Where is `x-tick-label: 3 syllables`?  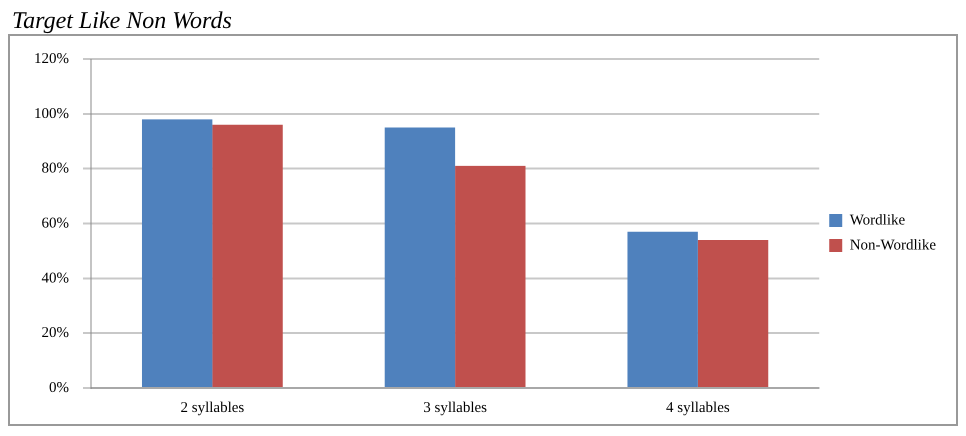 x-tick-label: 3 syllables is located at coordinates (455, 408).